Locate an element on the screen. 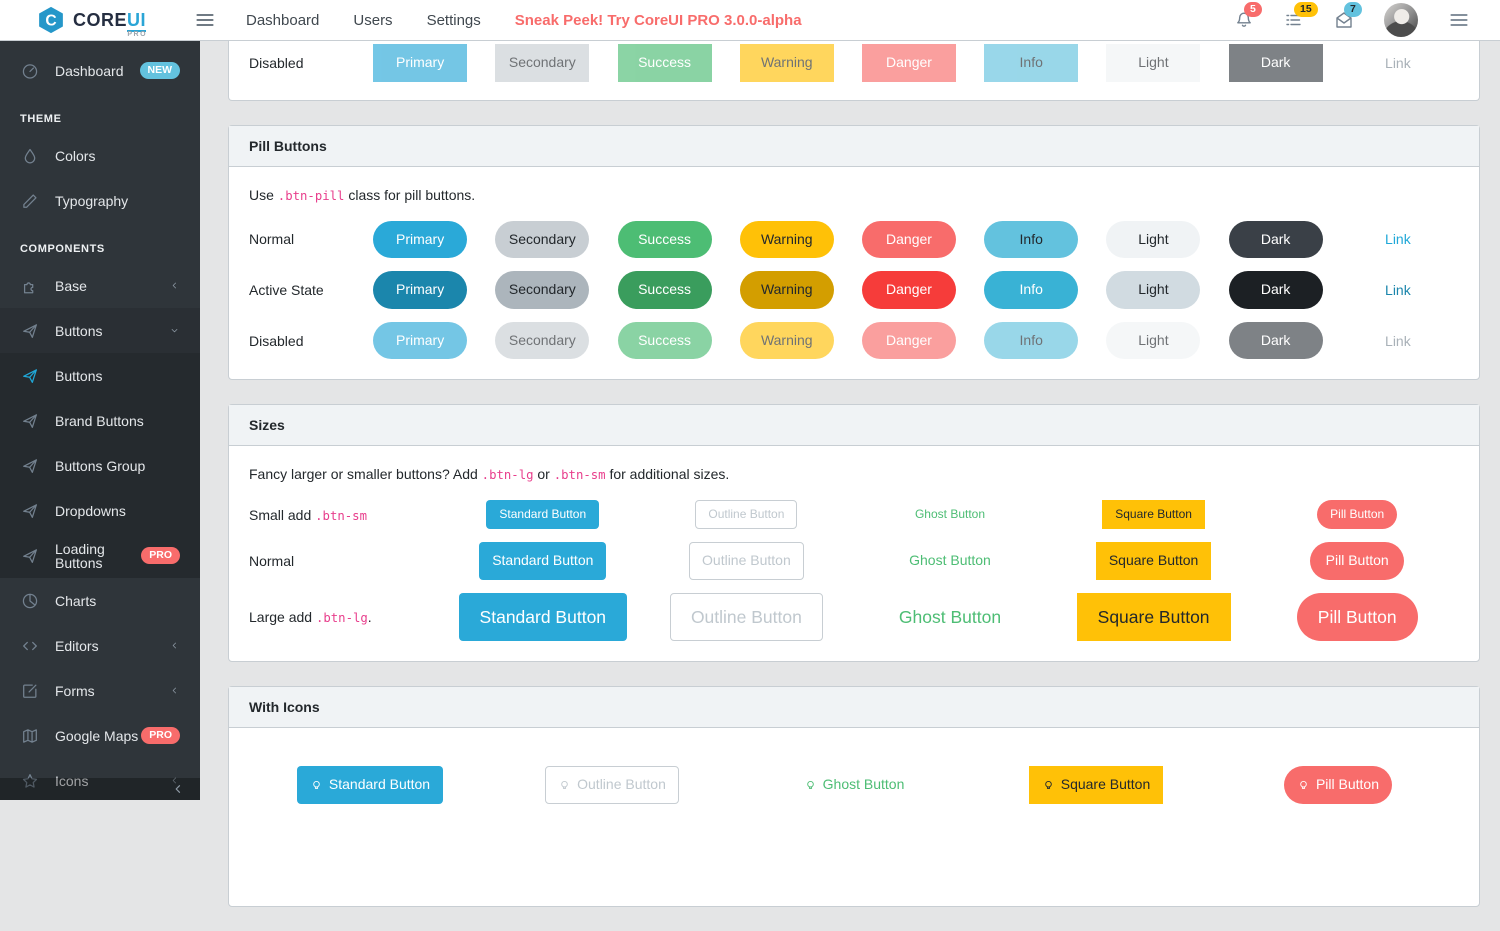 Image resolution: width=1500 pixels, height=931 pixels. button-cell: Info is located at coordinates (1031, 341).